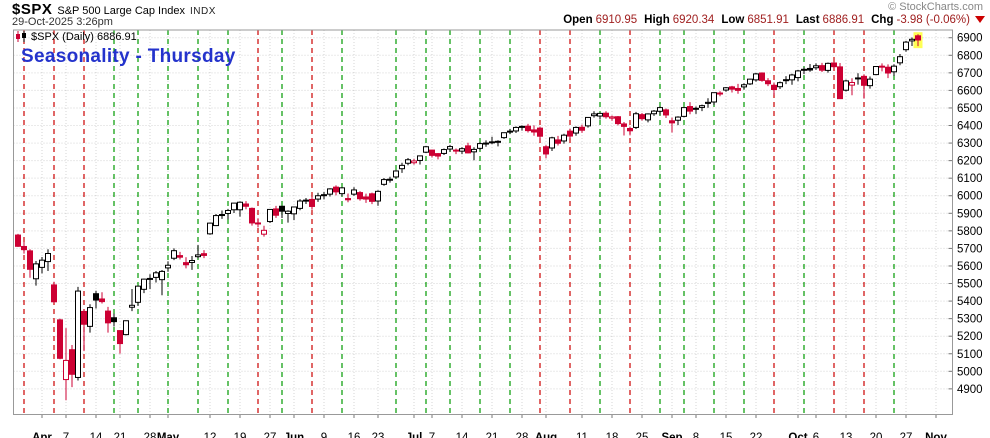  What do you see at coordinates (970, 197) in the screenshot?
I see `y-axis-label: 6000` at bounding box center [970, 197].